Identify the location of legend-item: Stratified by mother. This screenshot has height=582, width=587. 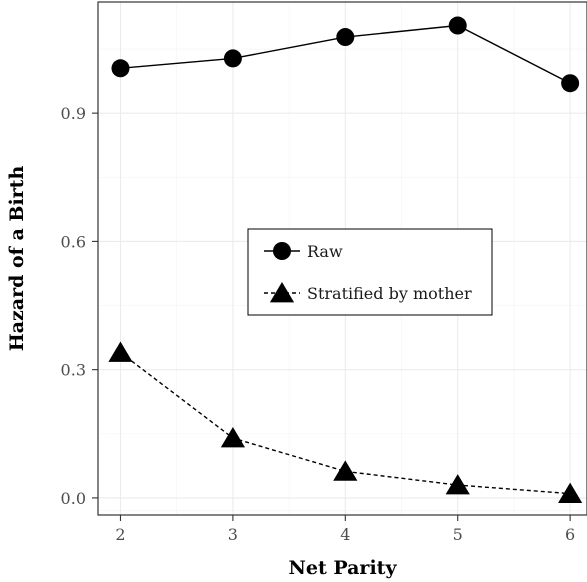
(368, 292).